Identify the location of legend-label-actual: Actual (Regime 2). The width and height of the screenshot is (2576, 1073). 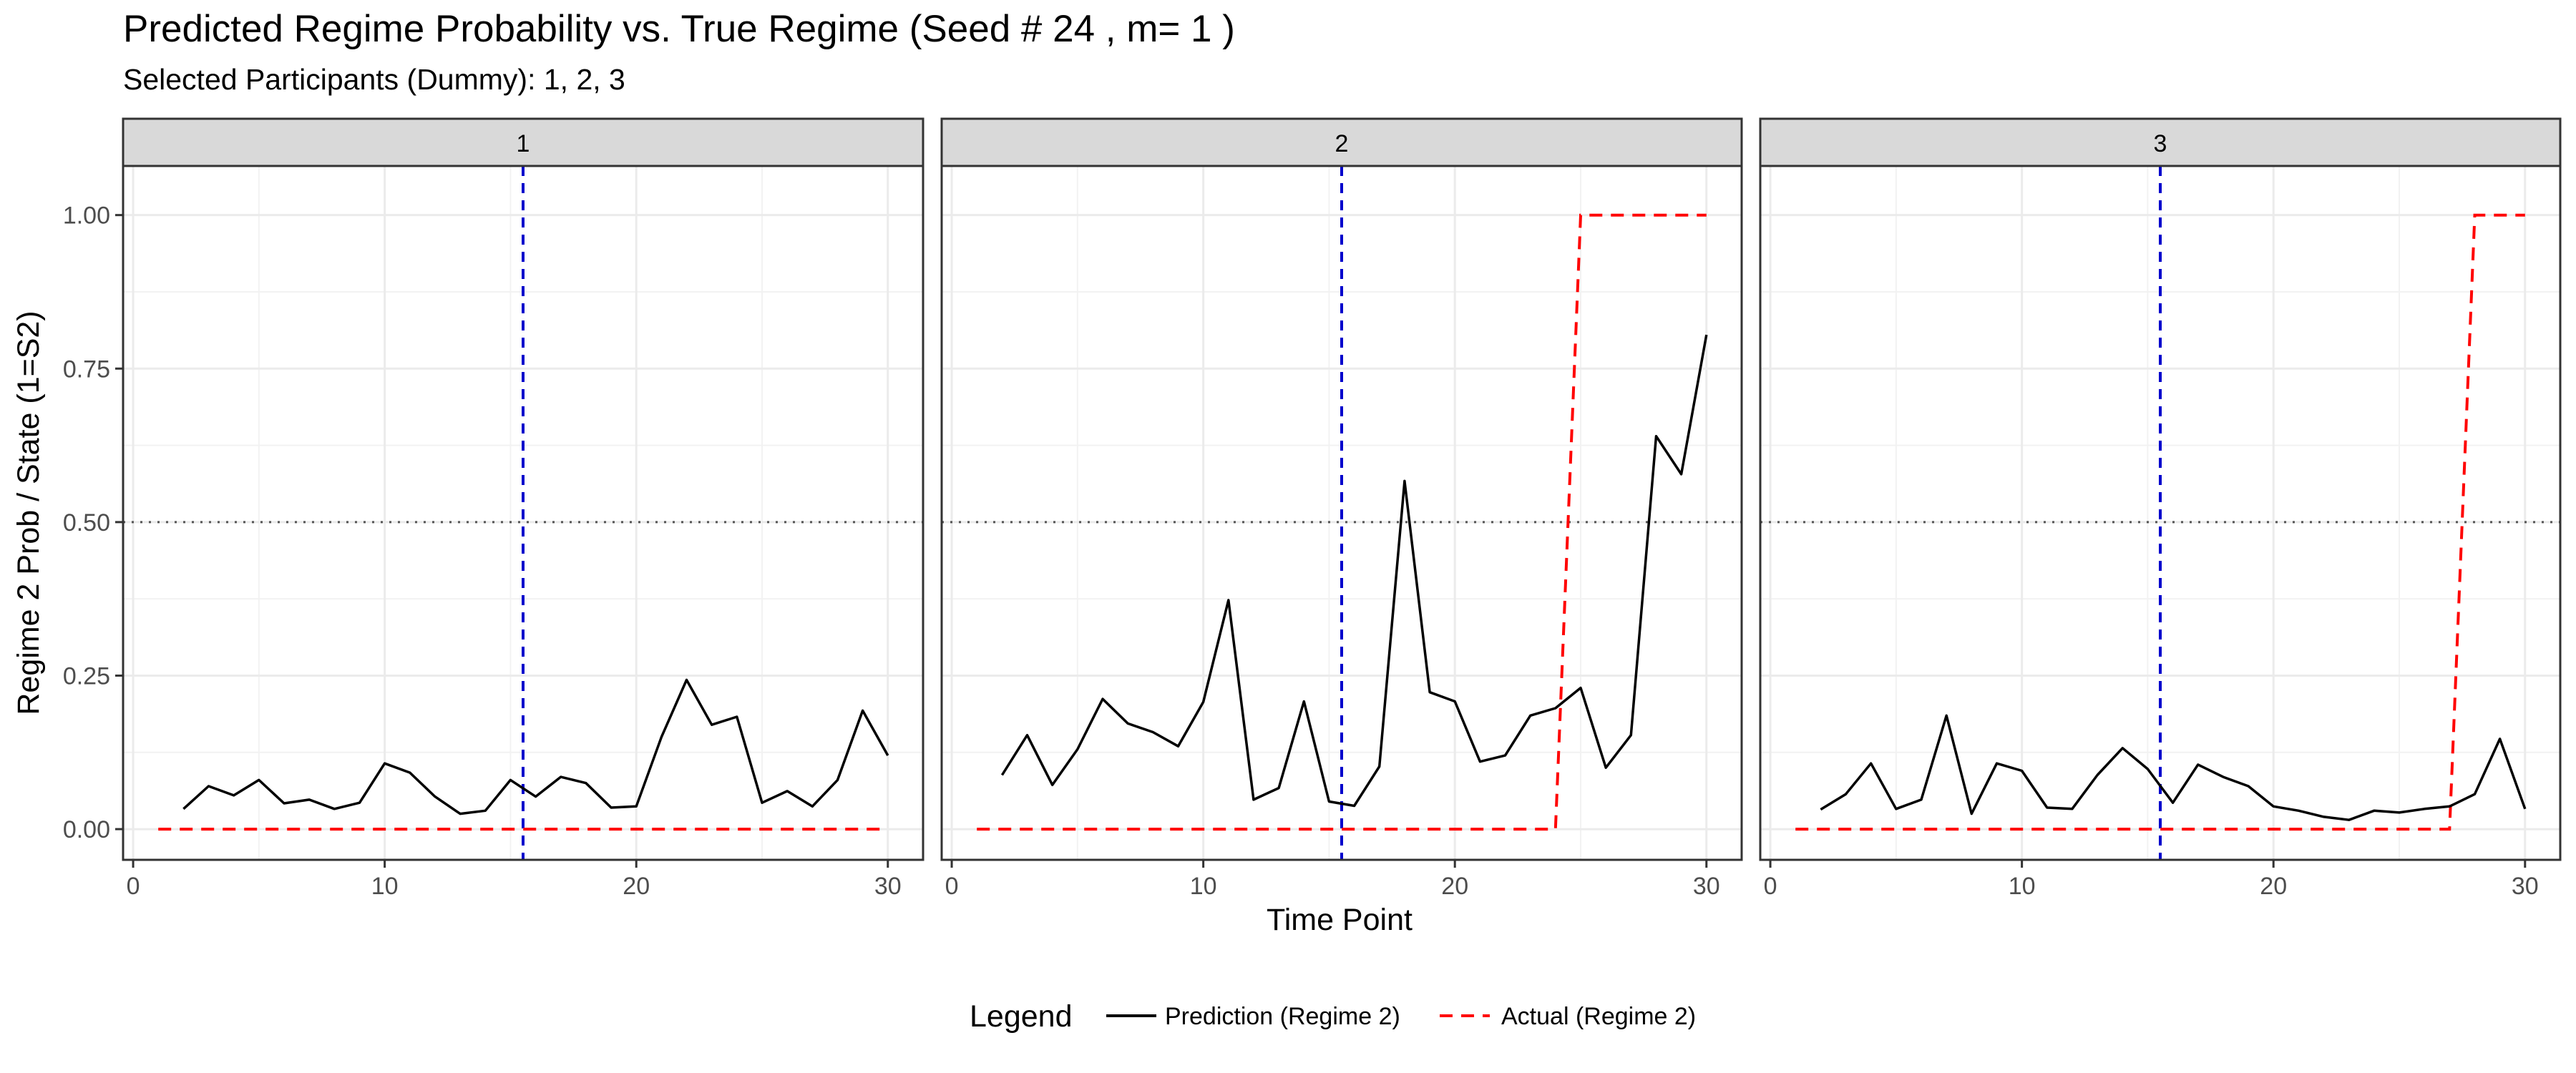
(1598, 1017).